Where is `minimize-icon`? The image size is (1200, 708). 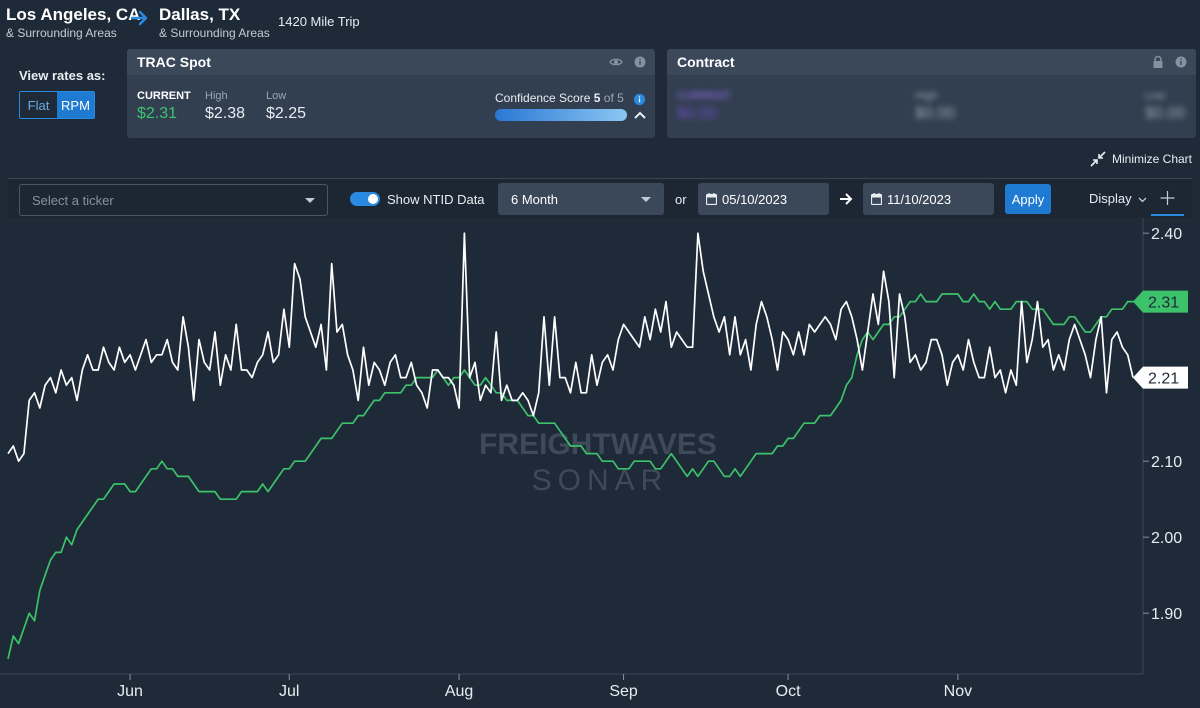 minimize-icon is located at coordinates (1098, 159).